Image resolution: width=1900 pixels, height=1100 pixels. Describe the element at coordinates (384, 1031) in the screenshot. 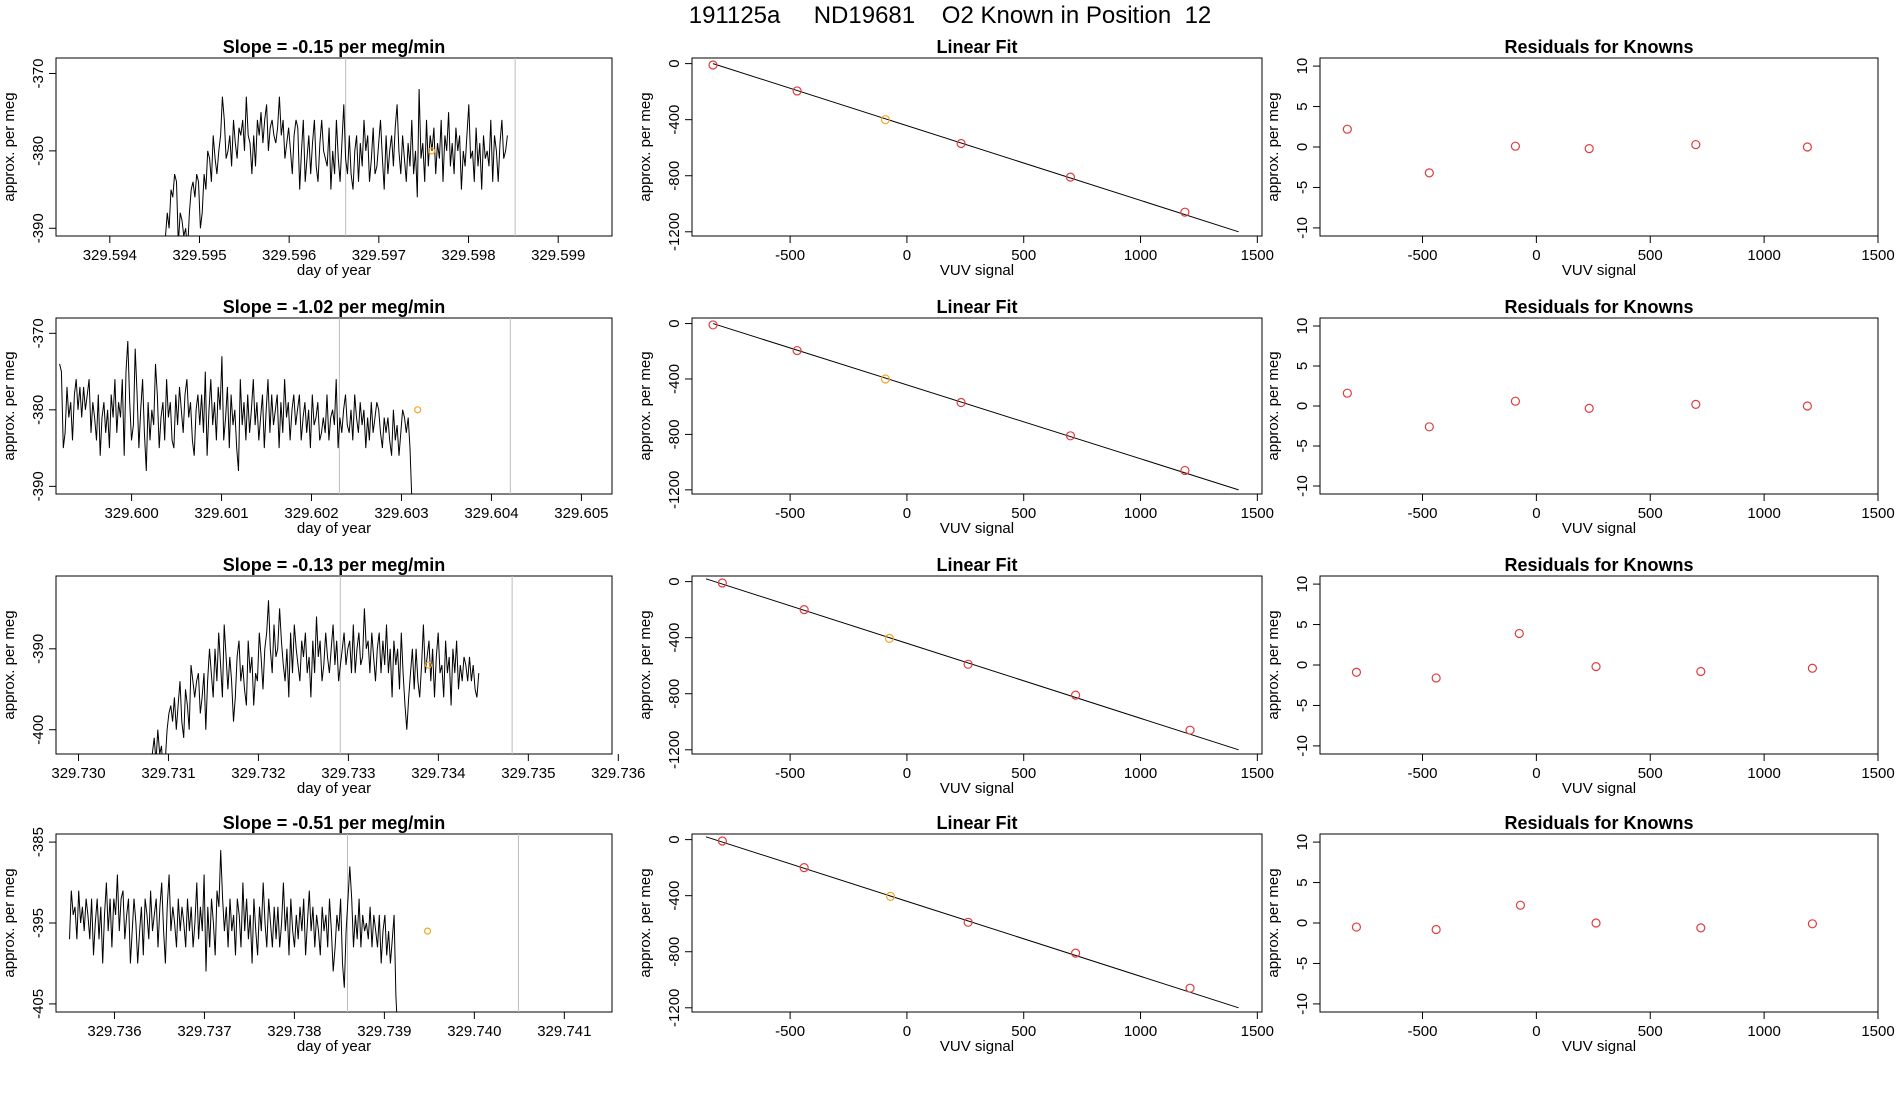

I see `x-tick-label: 329.739` at that location.